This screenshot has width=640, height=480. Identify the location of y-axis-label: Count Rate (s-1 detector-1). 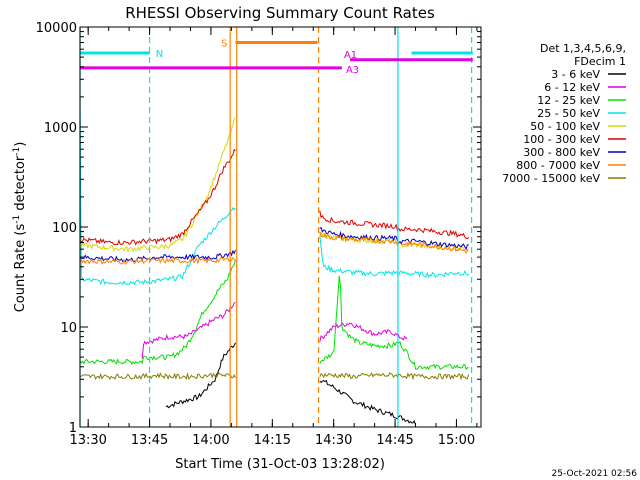
(20, 227).